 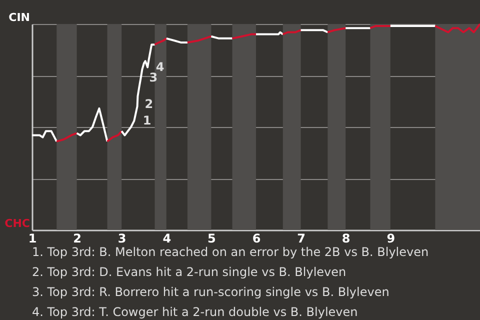 I want to click on text: 4. Top 3rd: T. Cowger hit a 2-run double vs B. Blyleven, so click(x=195, y=312).